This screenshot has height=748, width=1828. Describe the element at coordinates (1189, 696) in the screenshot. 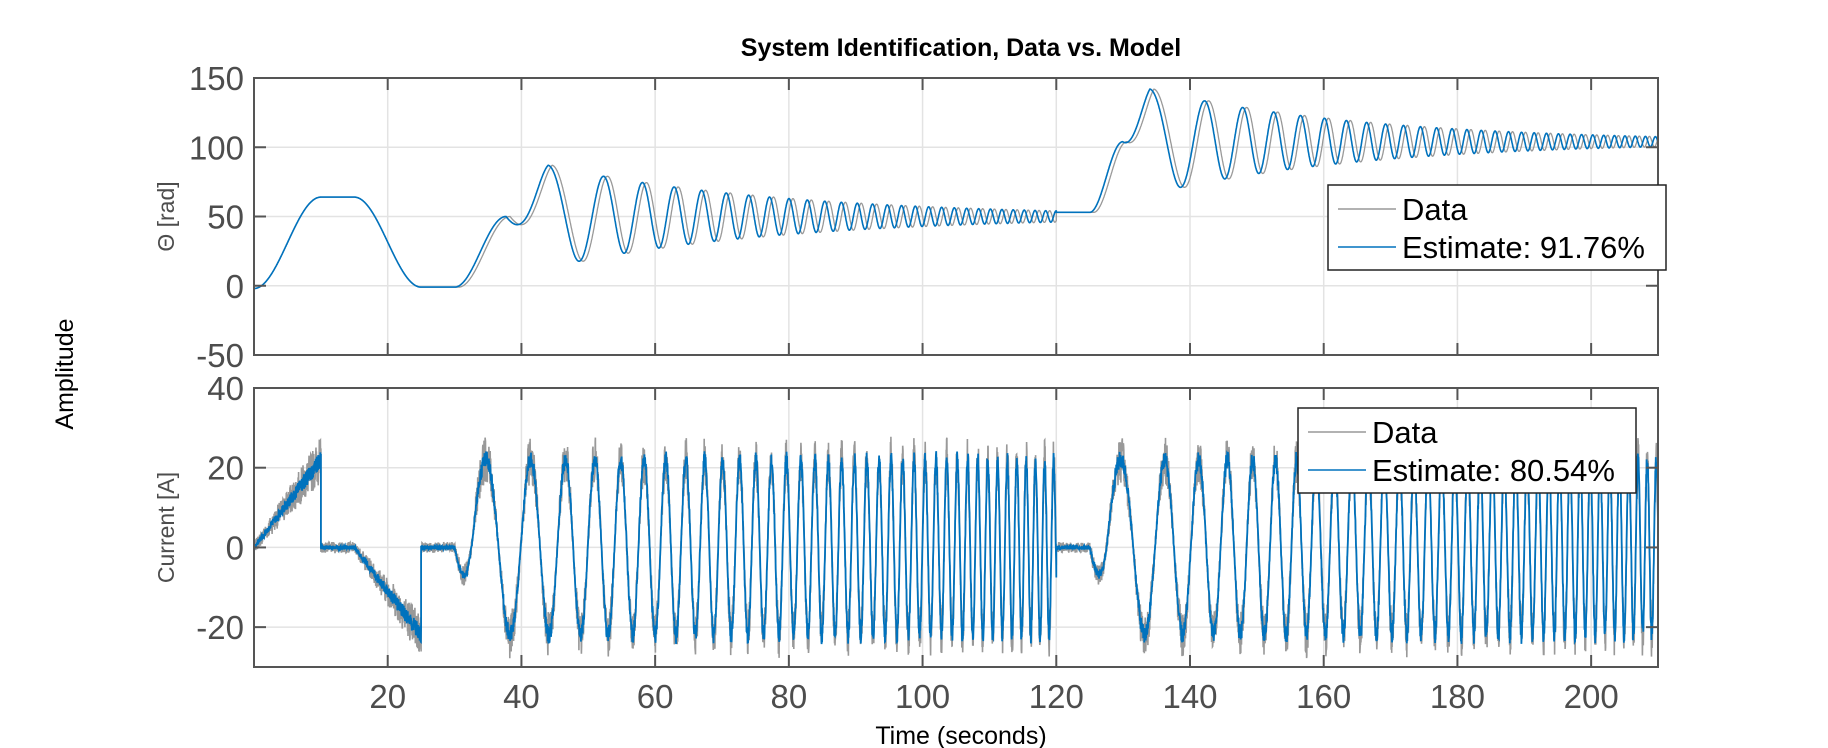

I see `x-tick-label: 140` at that location.